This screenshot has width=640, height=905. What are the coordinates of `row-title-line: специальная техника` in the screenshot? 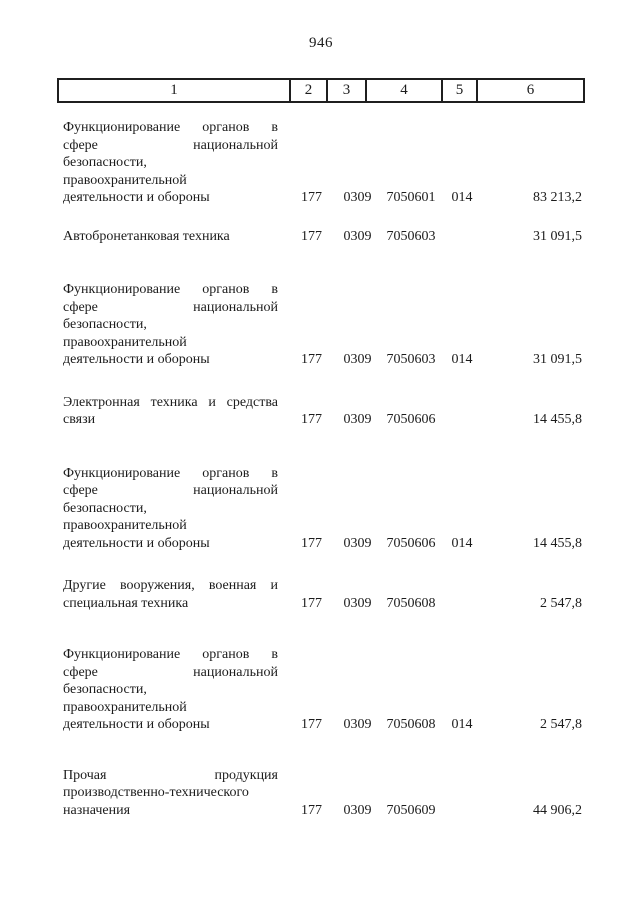 It's located at (126, 603).